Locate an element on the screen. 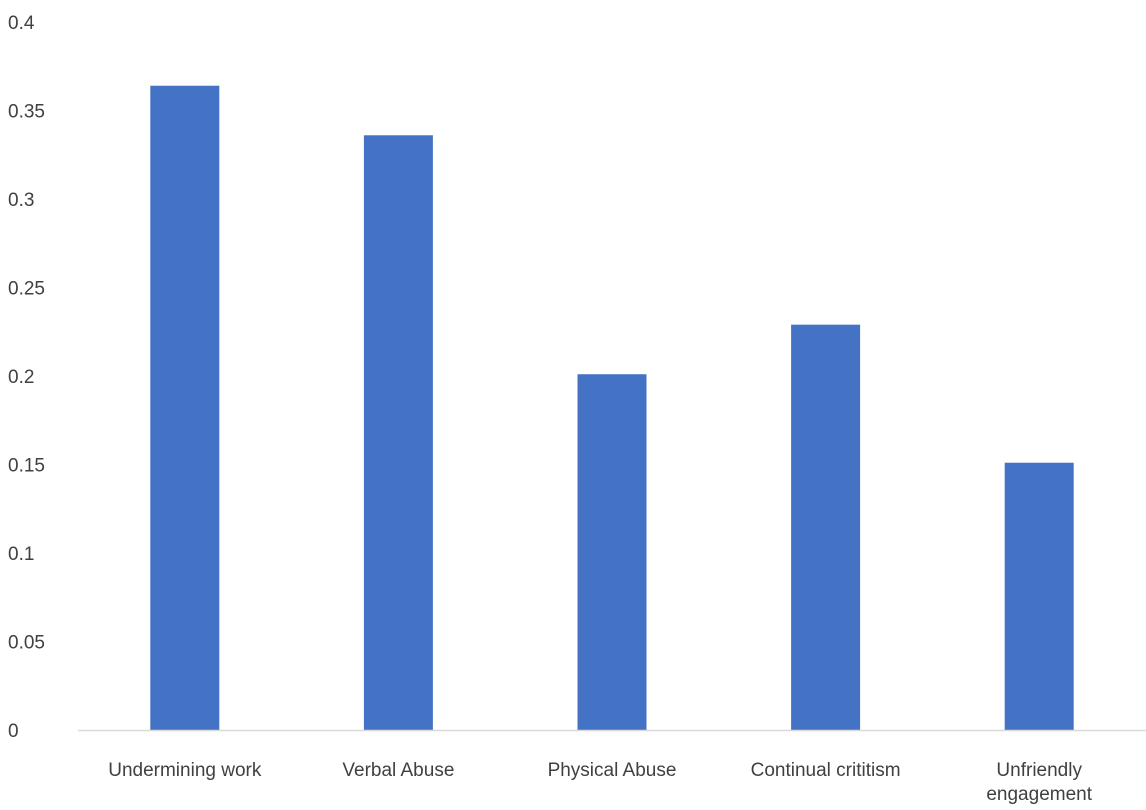  y-axis-ticks: 0 0.05 0.1 0.15 0.2 0.25 0.3 0.35 0.4 is located at coordinates (26, 377).